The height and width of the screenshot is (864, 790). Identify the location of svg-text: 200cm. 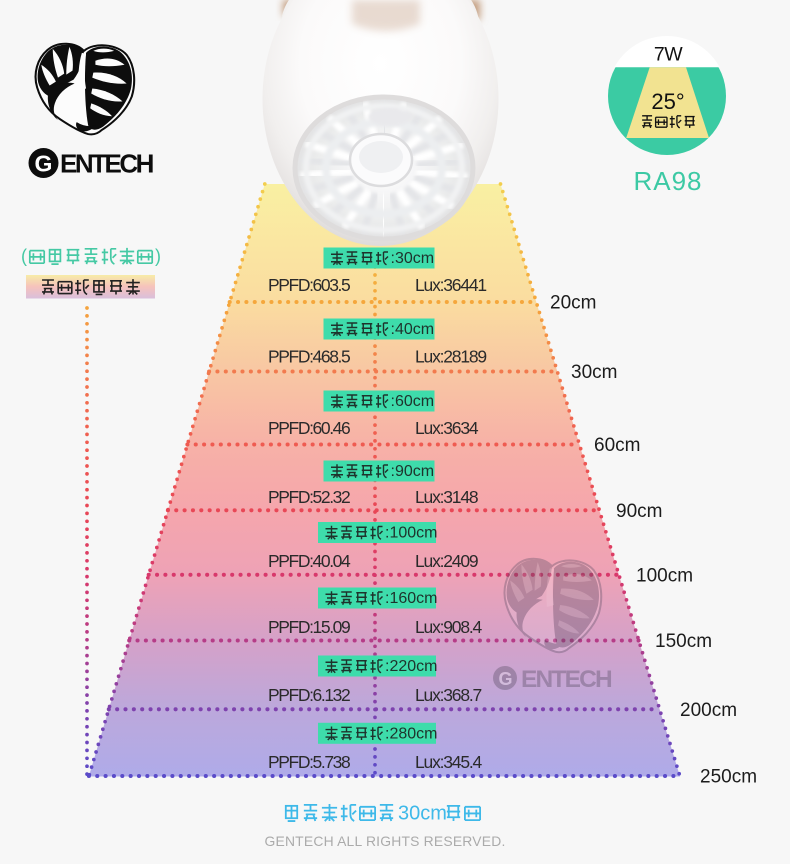
(708, 710).